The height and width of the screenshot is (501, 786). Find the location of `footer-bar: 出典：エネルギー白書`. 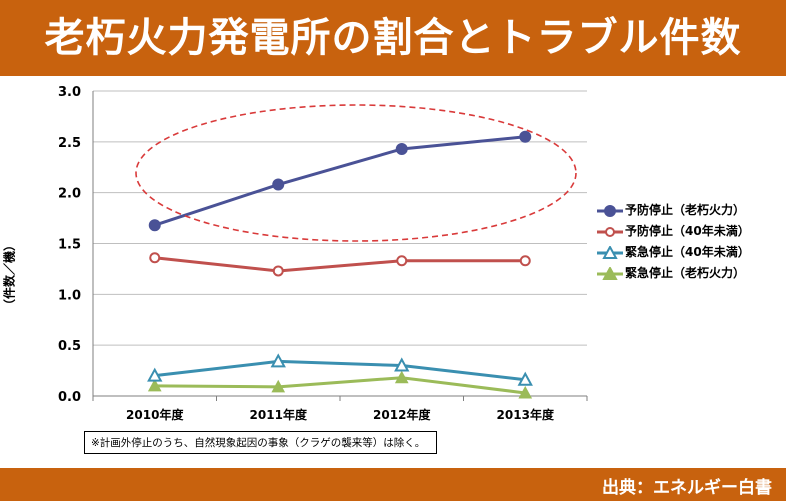

footer-bar: 出典：エネルギー白書 is located at coordinates (393, 484).